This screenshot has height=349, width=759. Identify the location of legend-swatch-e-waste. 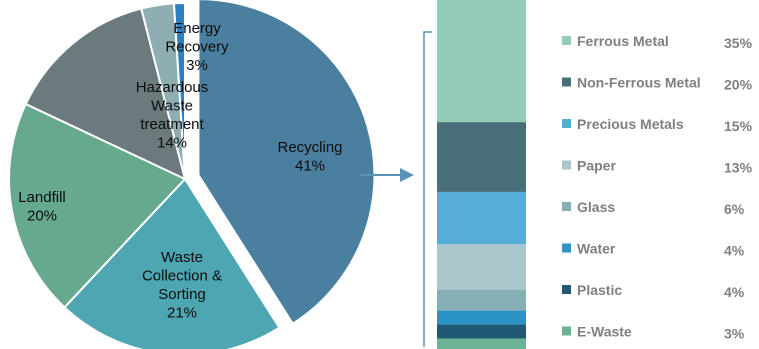
(566, 331).